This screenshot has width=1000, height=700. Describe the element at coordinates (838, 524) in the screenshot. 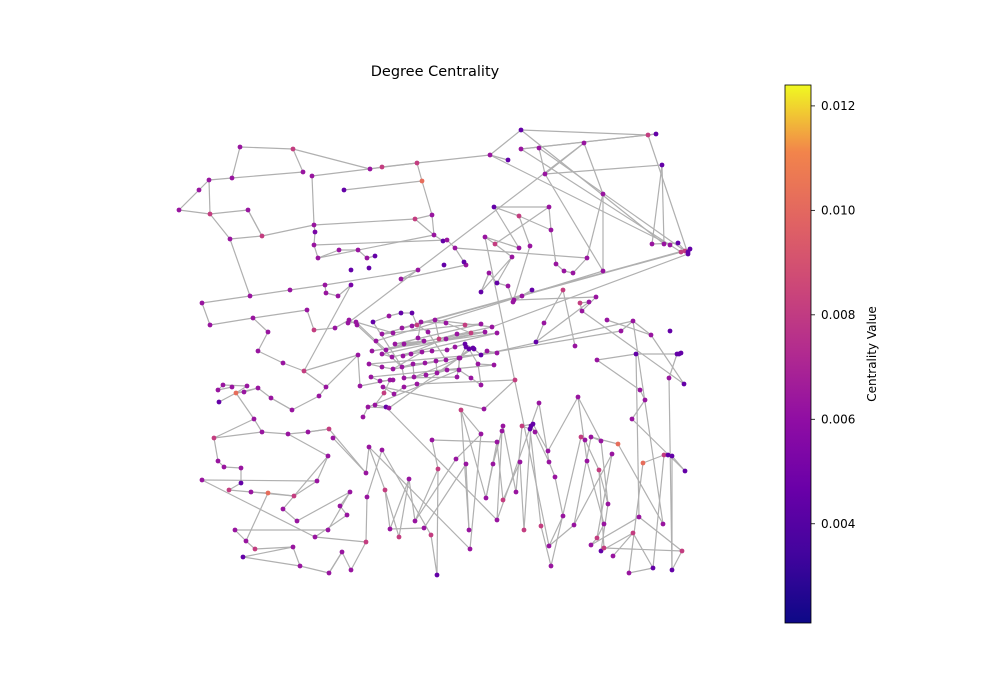

I see `colorbar-tick-label: 0.004` at that location.